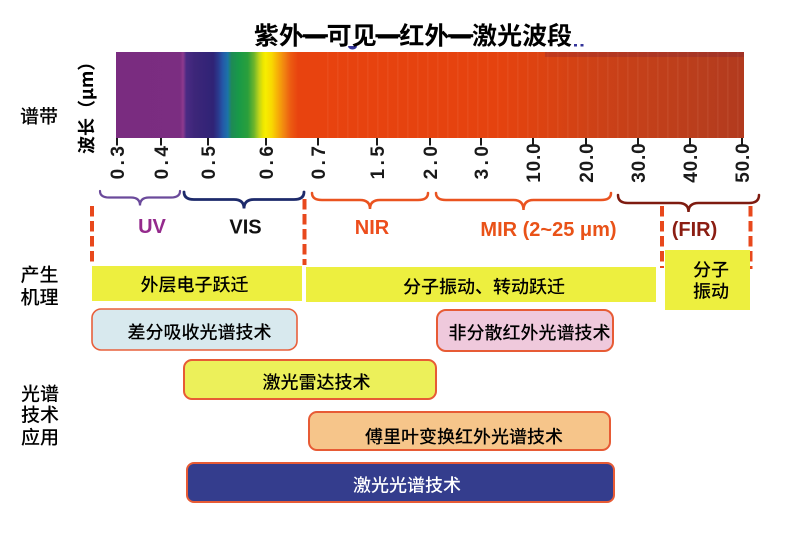 This screenshot has height=533, width=800. I want to click on svg-text: 0.3, so click(118, 161).